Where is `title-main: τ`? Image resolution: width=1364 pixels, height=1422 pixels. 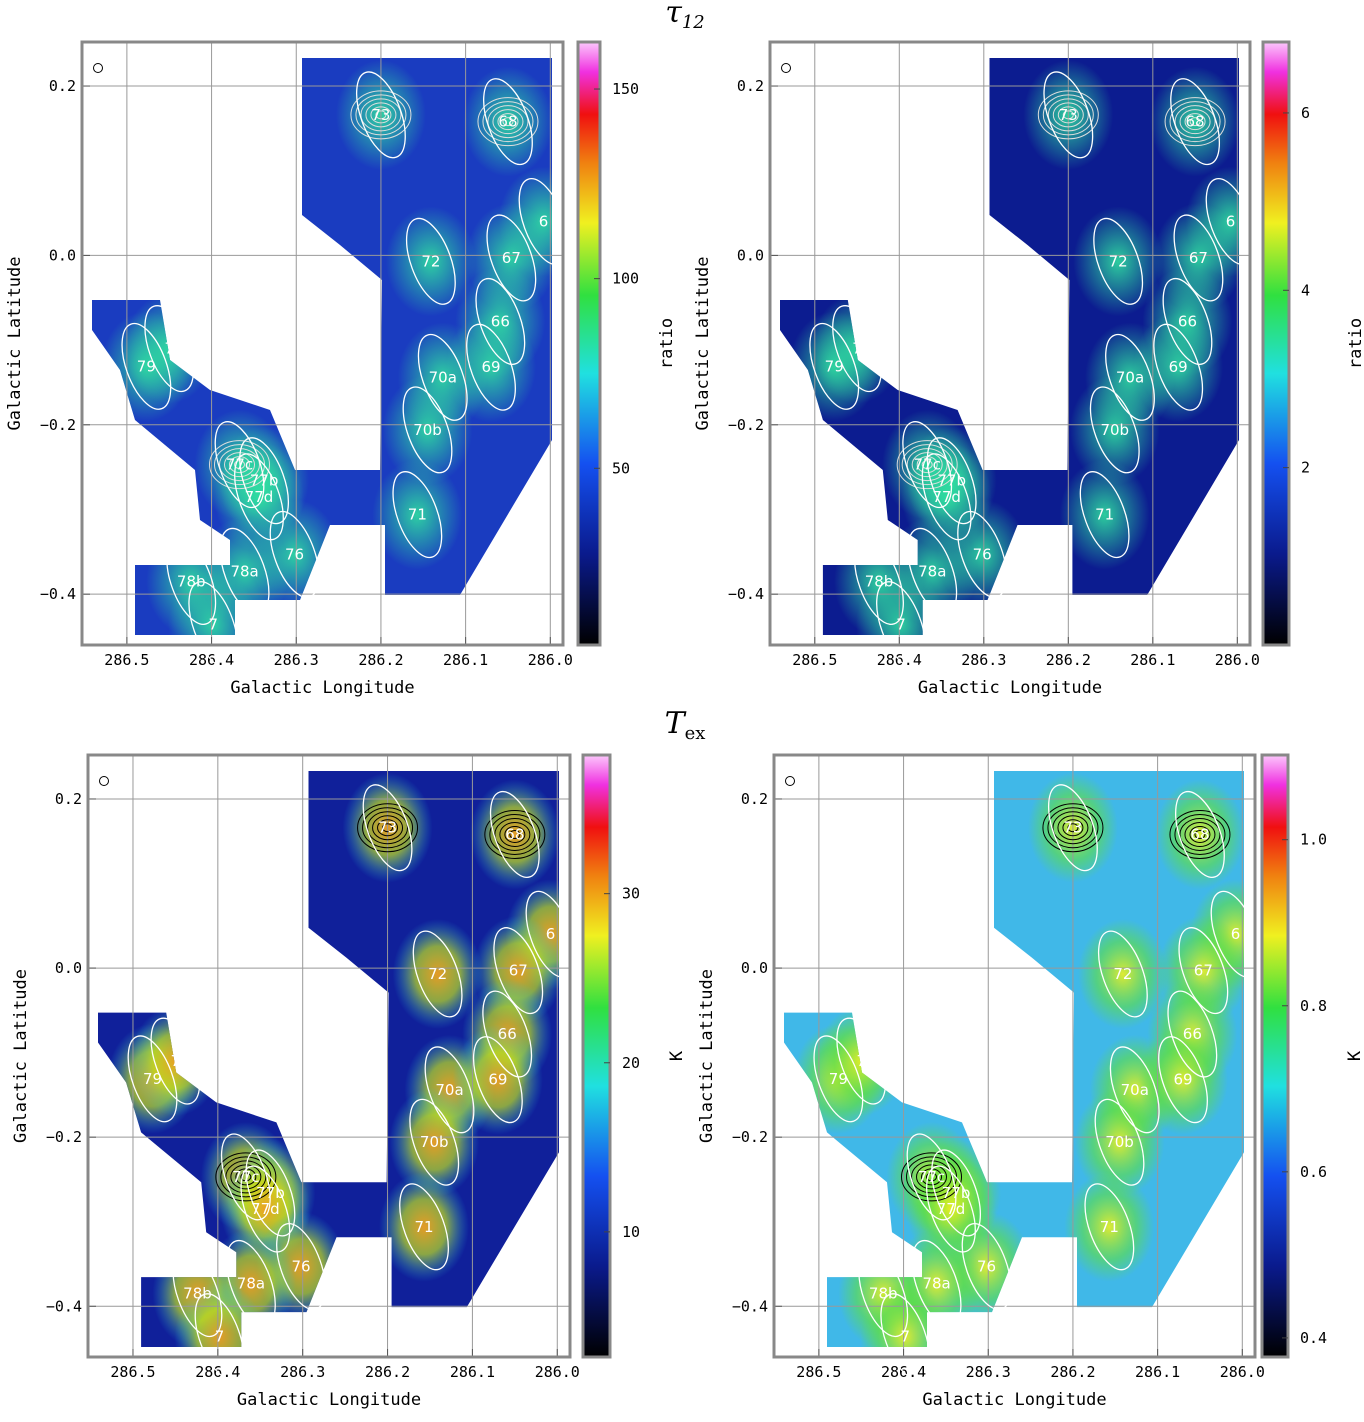
title-main: τ is located at coordinates (673, 15).